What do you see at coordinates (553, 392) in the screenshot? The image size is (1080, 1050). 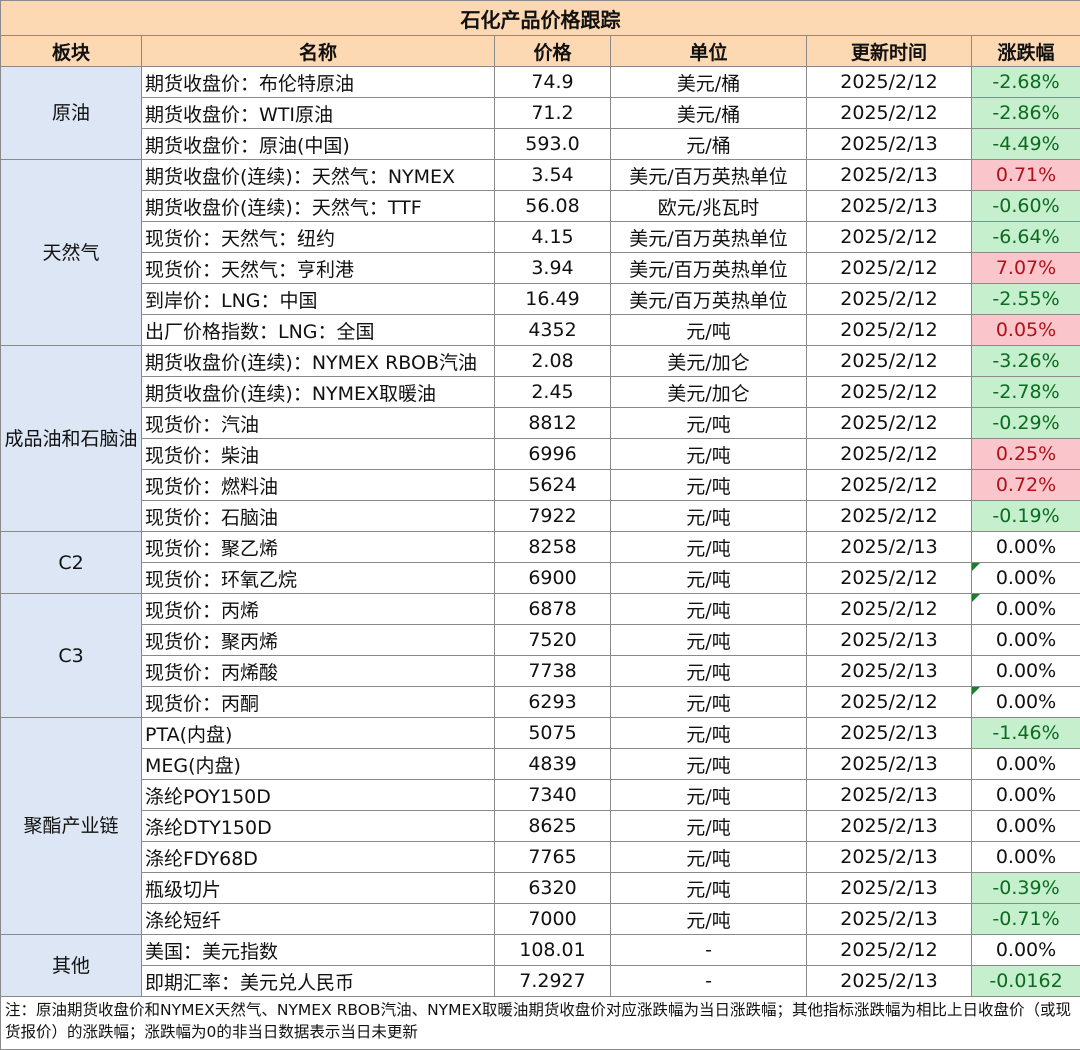 I see `item-price: 2.45` at bounding box center [553, 392].